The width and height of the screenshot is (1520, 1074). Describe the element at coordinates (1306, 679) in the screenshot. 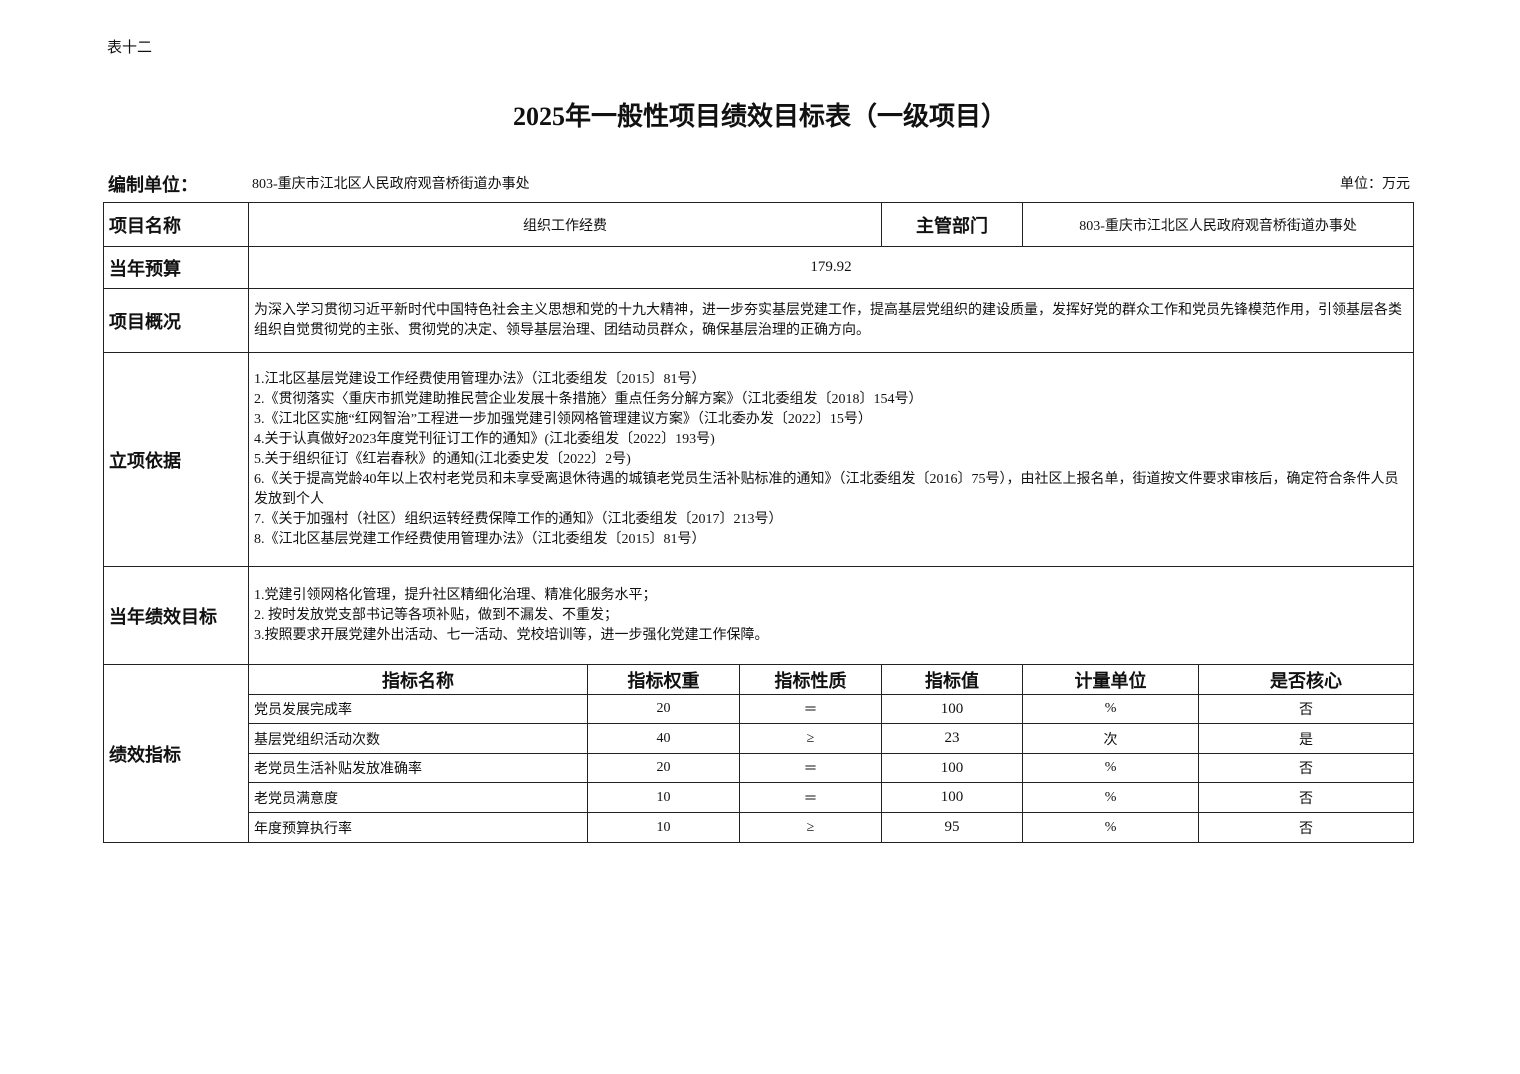

I see `header-core: 是否核心` at that location.